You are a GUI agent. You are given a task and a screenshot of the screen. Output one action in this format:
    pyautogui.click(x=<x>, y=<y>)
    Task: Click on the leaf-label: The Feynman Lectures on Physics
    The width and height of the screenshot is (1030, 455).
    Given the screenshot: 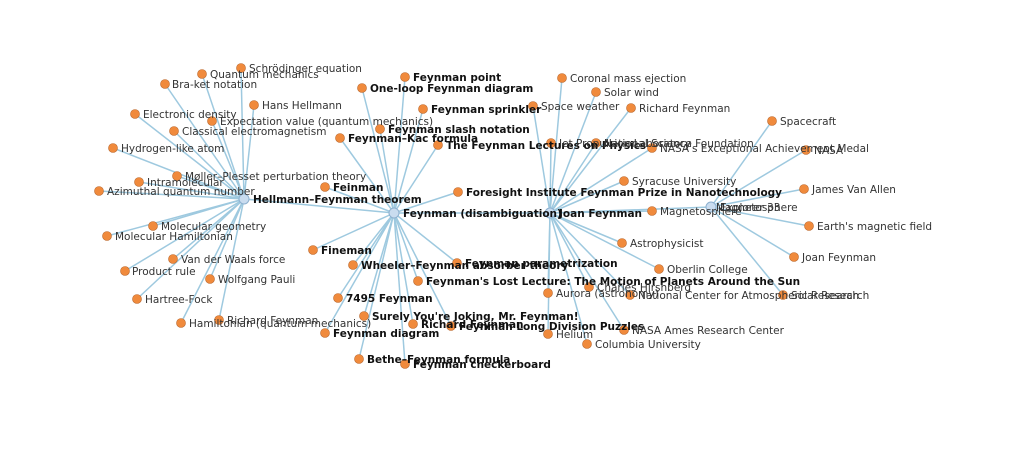 What is the action you would take?
    pyautogui.click(x=546, y=146)
    